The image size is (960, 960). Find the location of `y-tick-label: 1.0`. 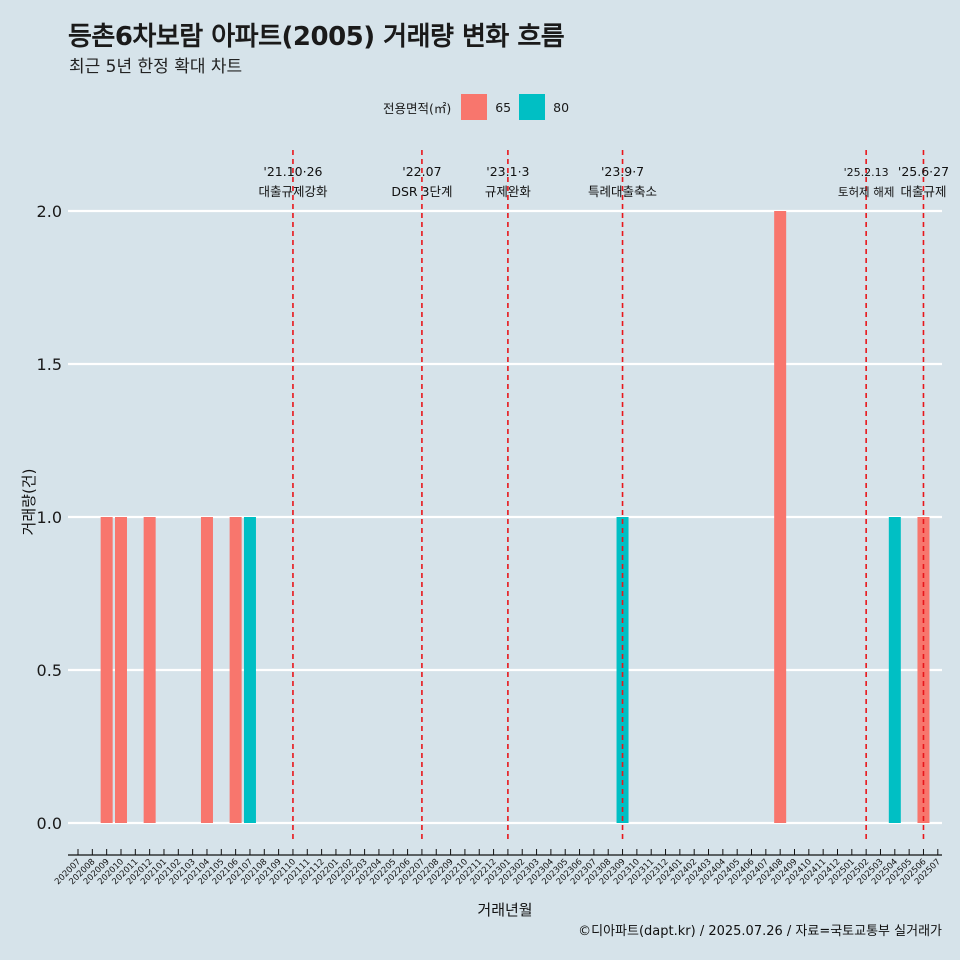

y-tick-label: 1.0 is located at coordinates (49, 517).